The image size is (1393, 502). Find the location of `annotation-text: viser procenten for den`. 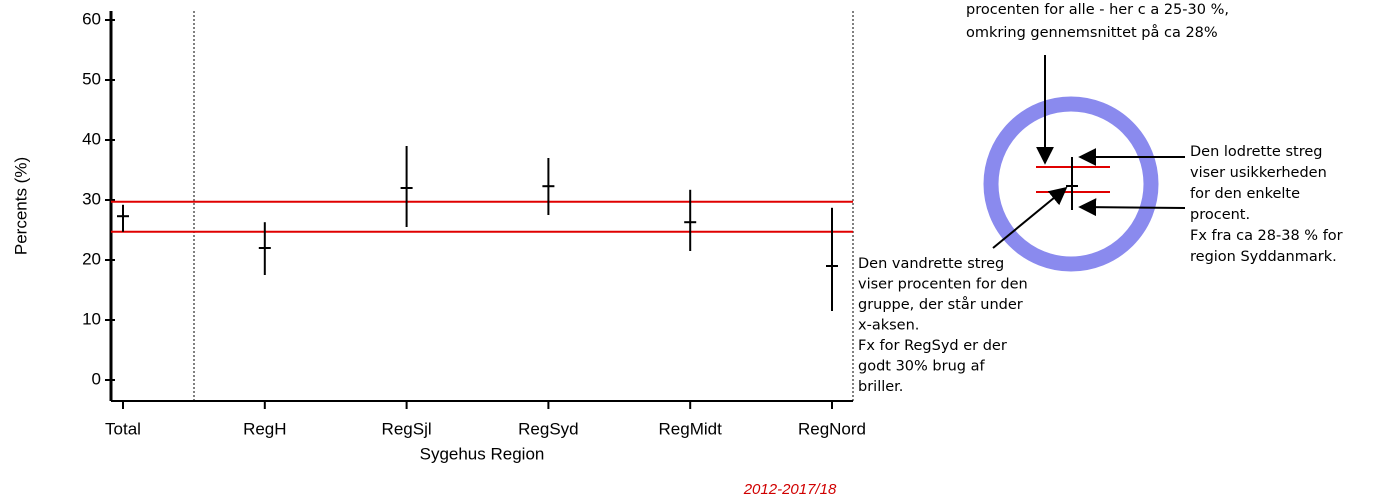

annotation-text: viser procenten for den is located at coordinates (943, 285).